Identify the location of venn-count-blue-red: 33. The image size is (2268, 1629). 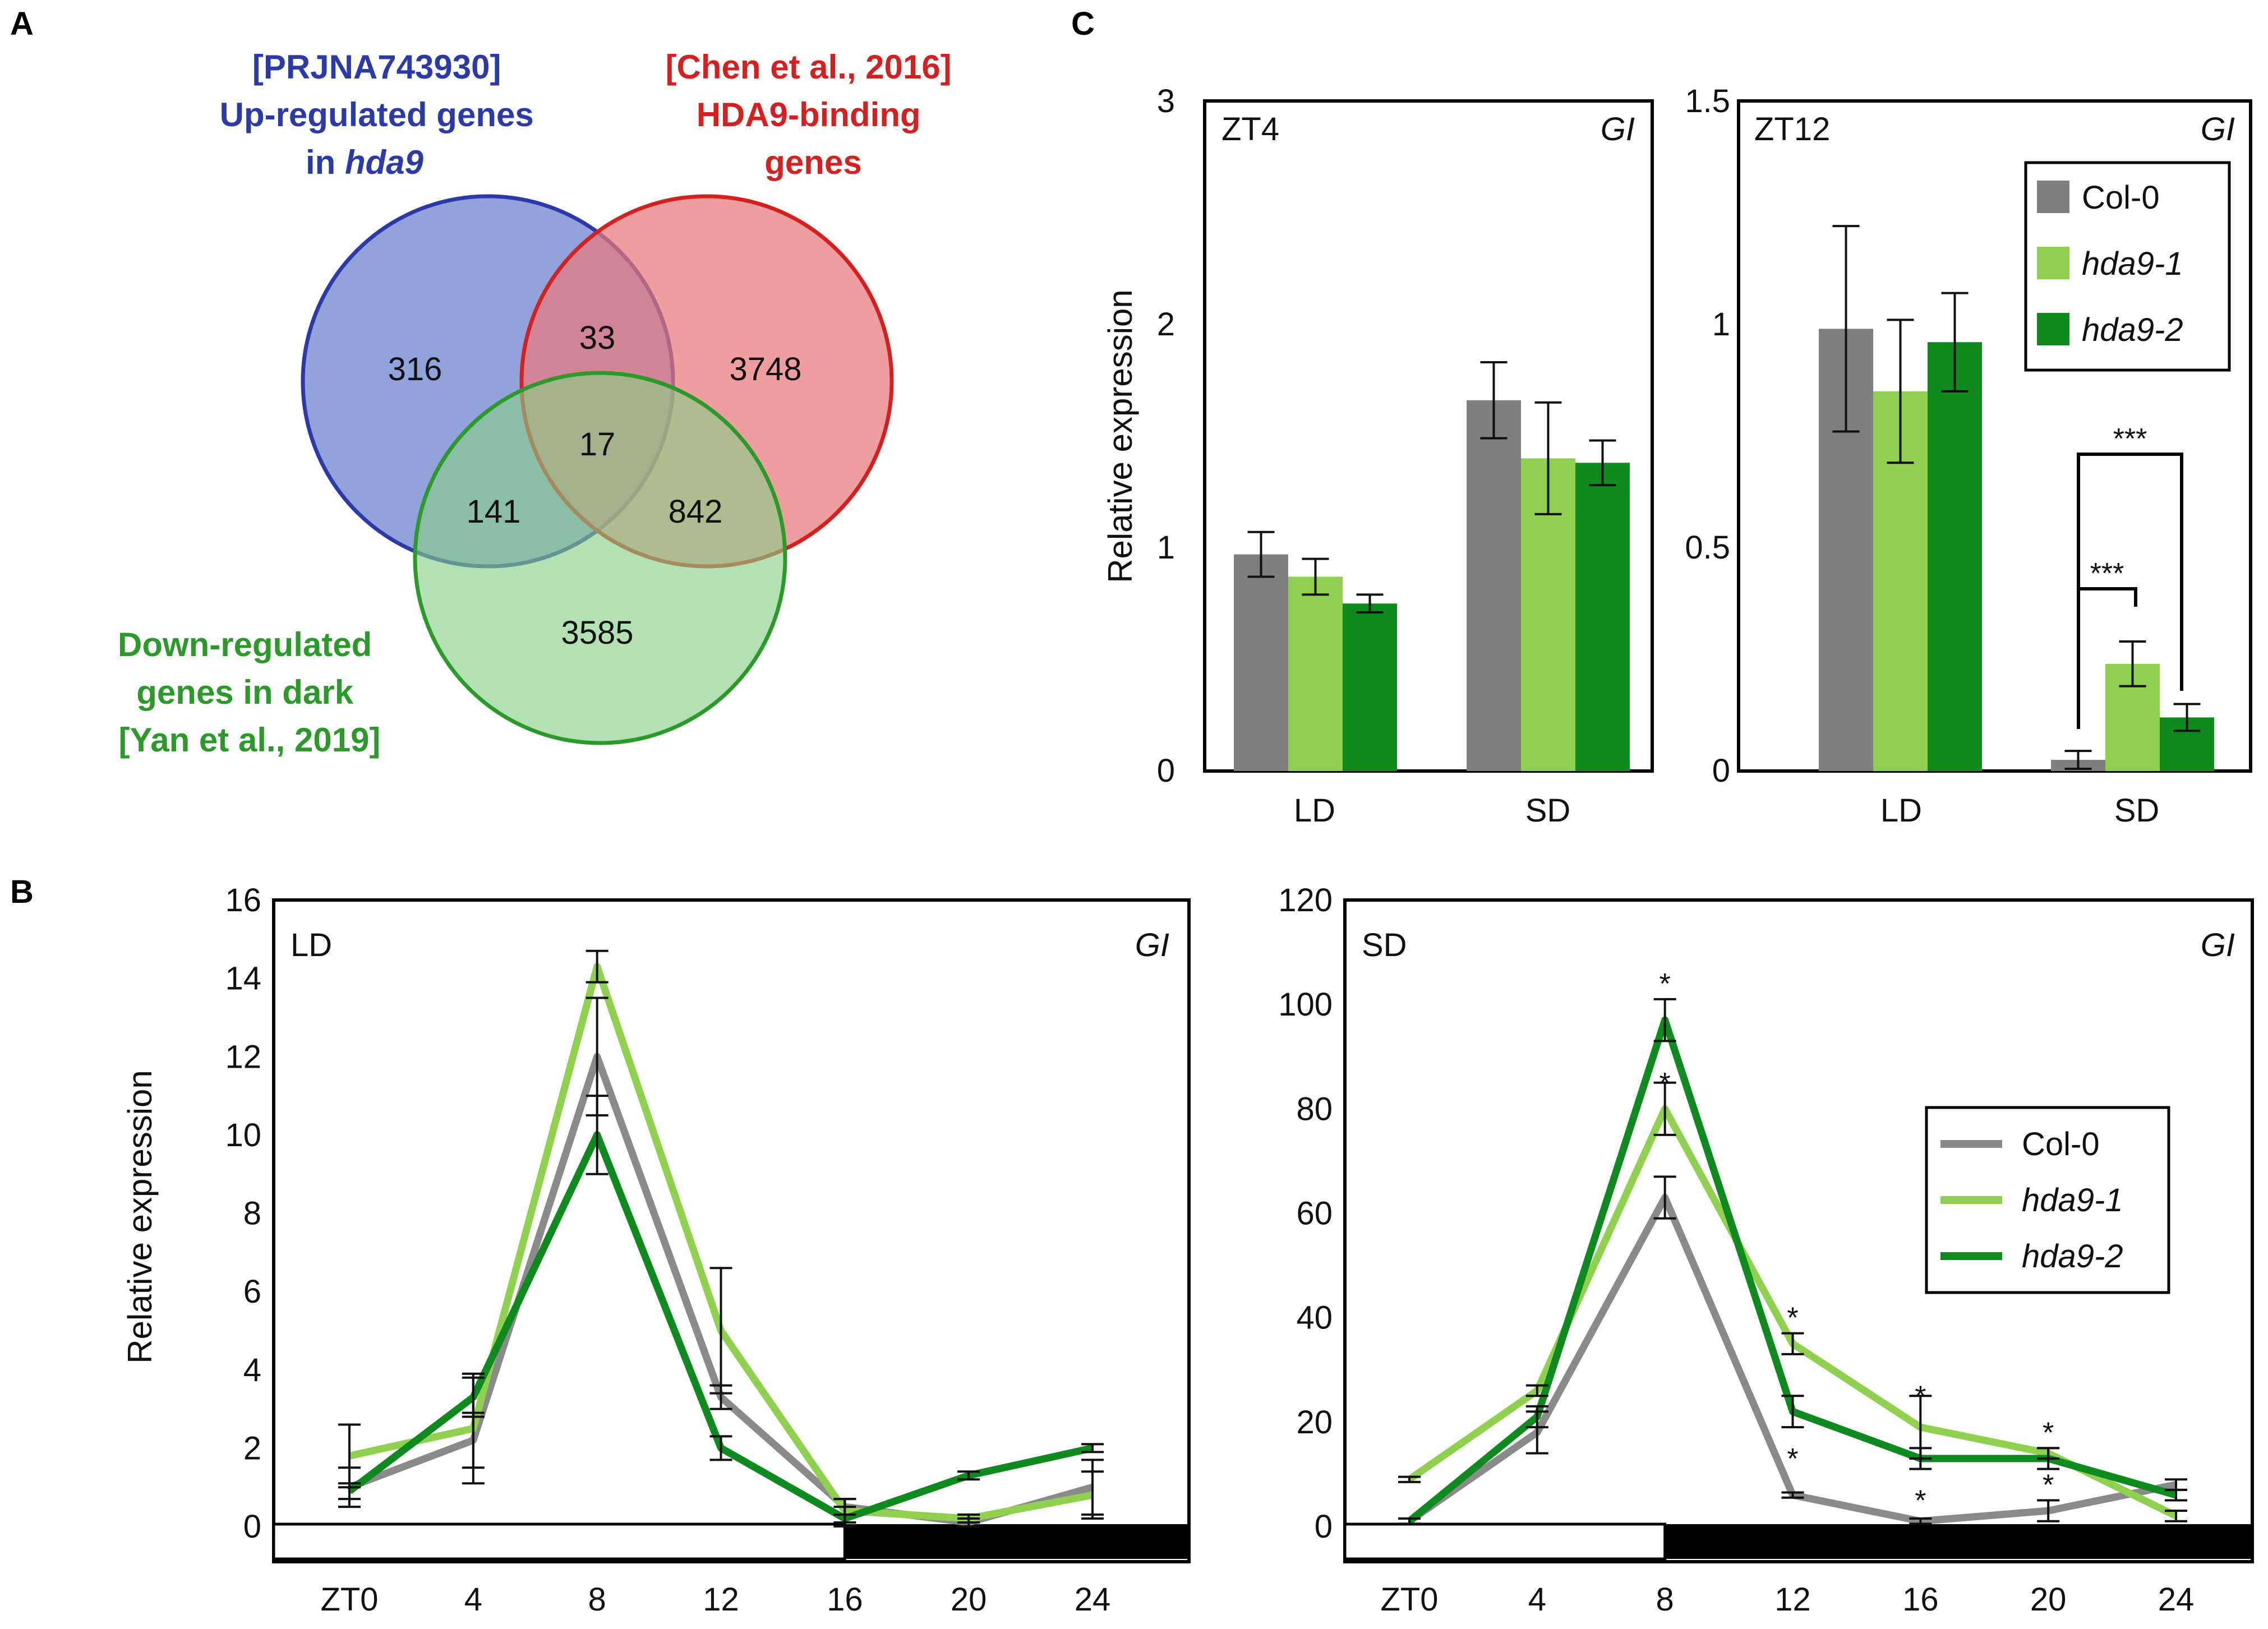
(597, 338).